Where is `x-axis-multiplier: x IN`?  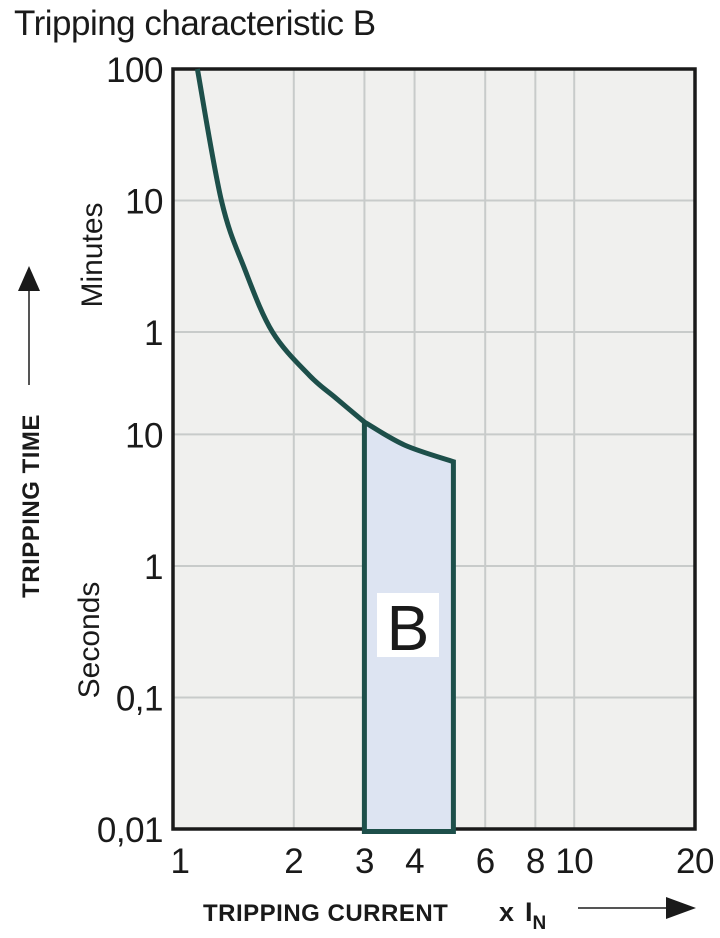
x-axis-multiplier: x IN is located at coordinates (522, 915).